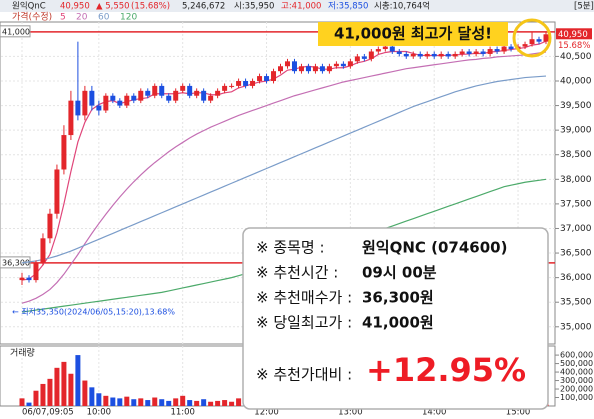 This screenshot has width=594, height=419. What do you see at coordinates (104, 18) in the screenshot?
I see `legend-entry: 60` at bounding box center [104, 18].